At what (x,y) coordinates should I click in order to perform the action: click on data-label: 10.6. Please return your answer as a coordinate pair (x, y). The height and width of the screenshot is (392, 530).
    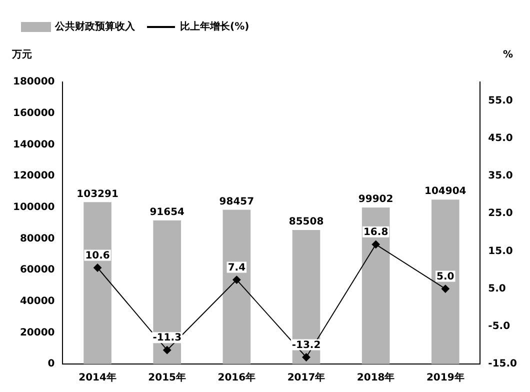
    Looking at the image, I should click on (97, 256).